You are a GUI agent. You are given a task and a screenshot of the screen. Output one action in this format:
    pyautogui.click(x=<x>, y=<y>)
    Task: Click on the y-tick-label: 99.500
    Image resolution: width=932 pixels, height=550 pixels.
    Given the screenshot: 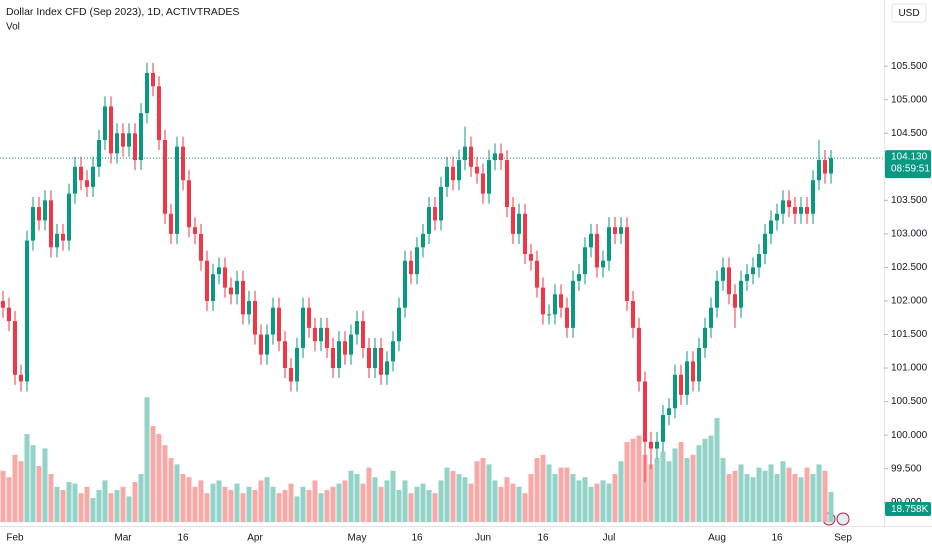 What is the action you would take?
    pyautogui.click(x=906, y=468)
    